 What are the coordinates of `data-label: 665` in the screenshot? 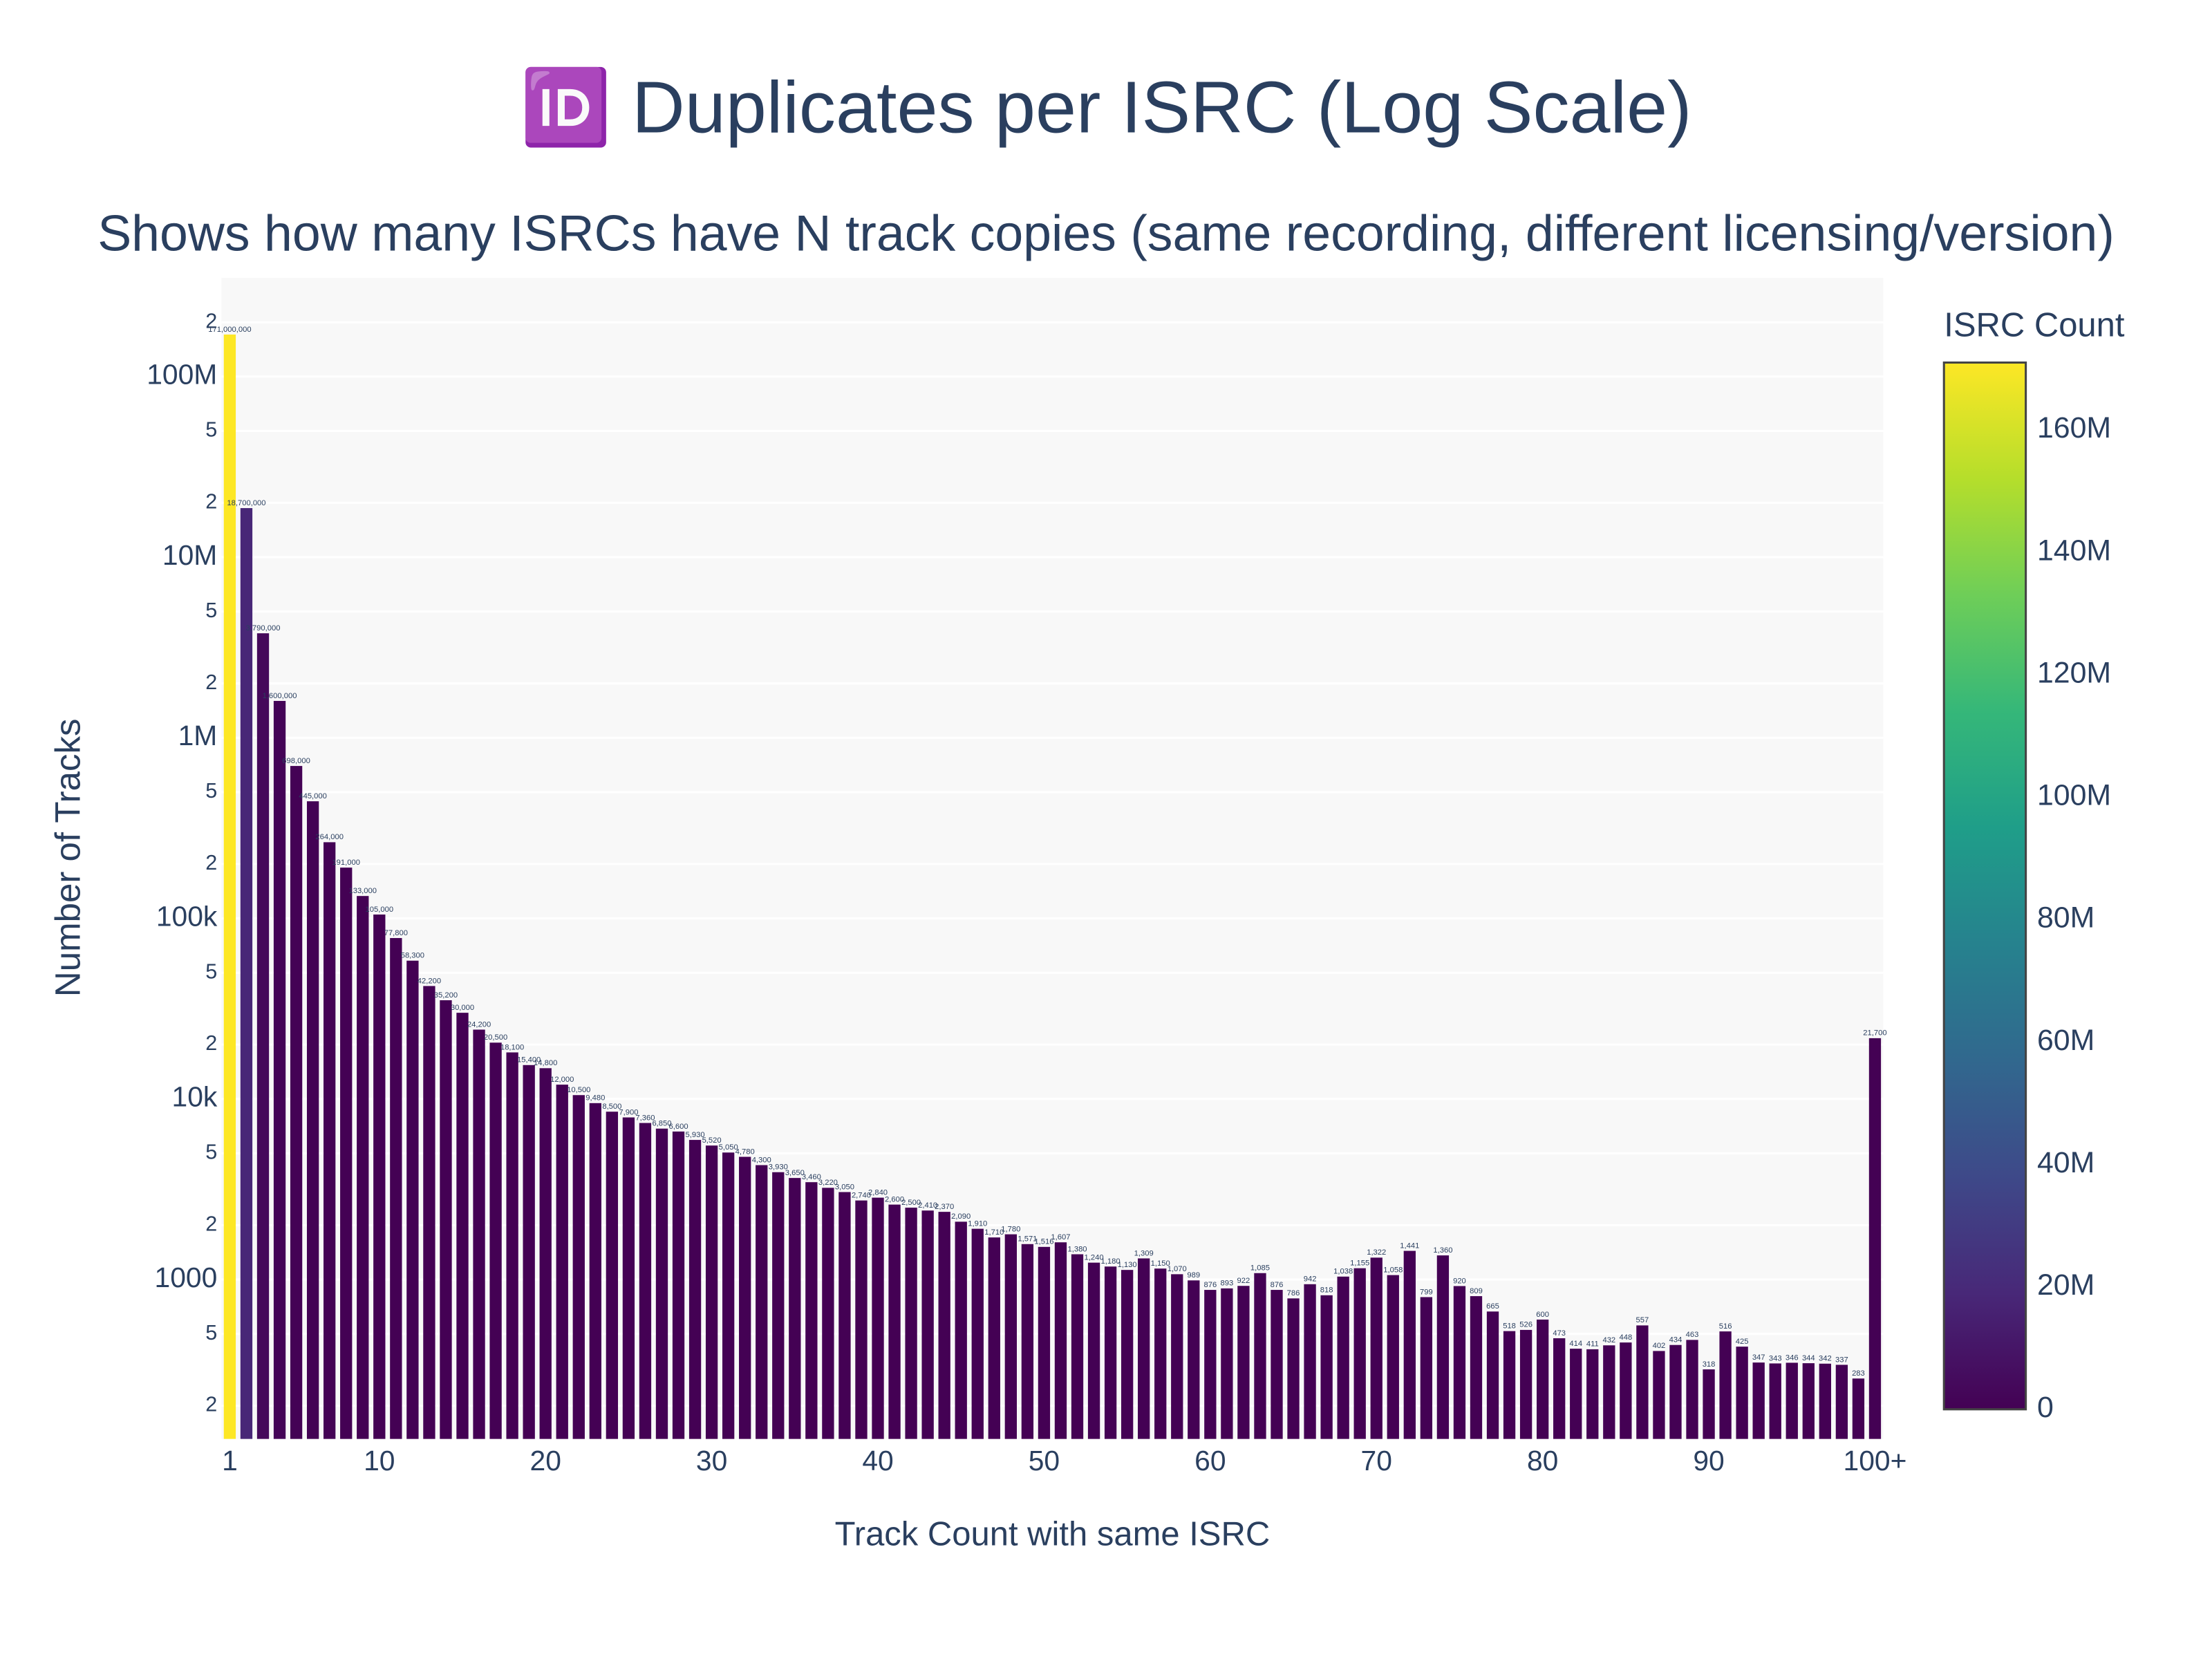 It's located at (1493, 1306).